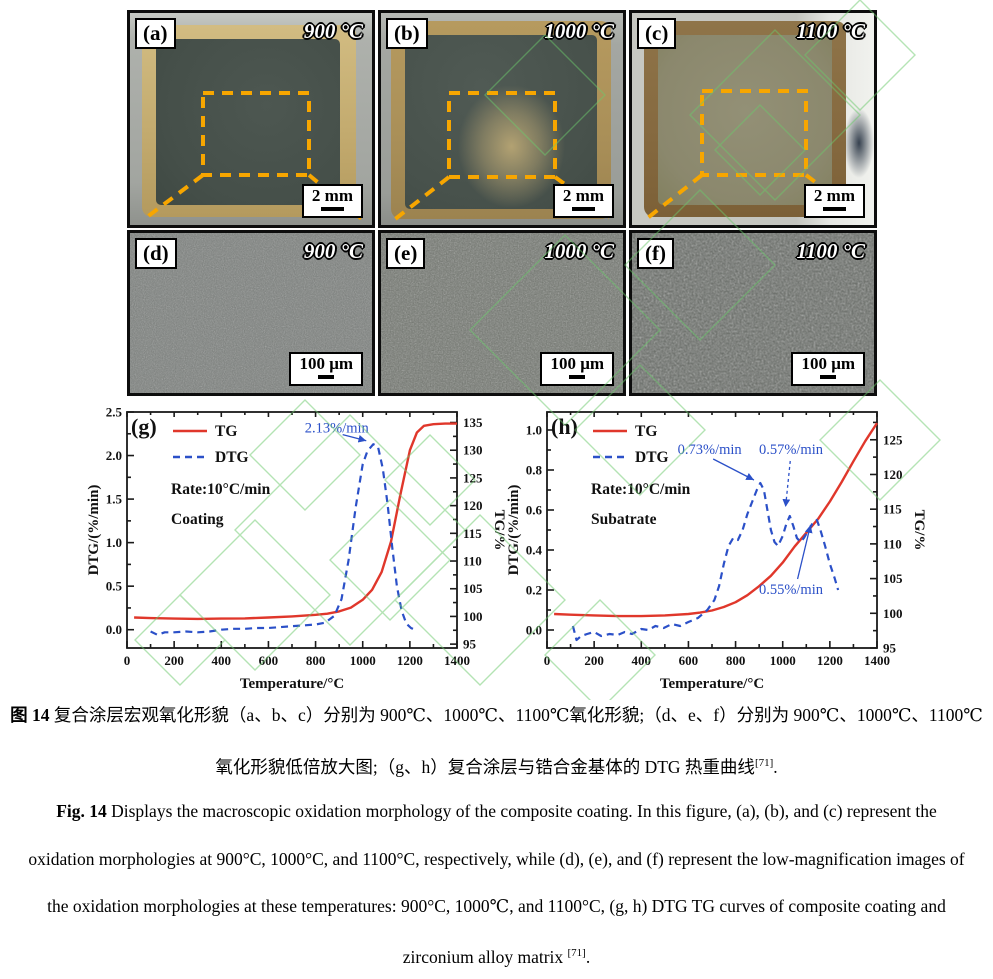 The height and width of the screenshot is (979, 993). Describe the element at coordinates (502, 119) in the screenshot. I see `photo-panel-b: (b) 1000 °C 2 mm` at that location.